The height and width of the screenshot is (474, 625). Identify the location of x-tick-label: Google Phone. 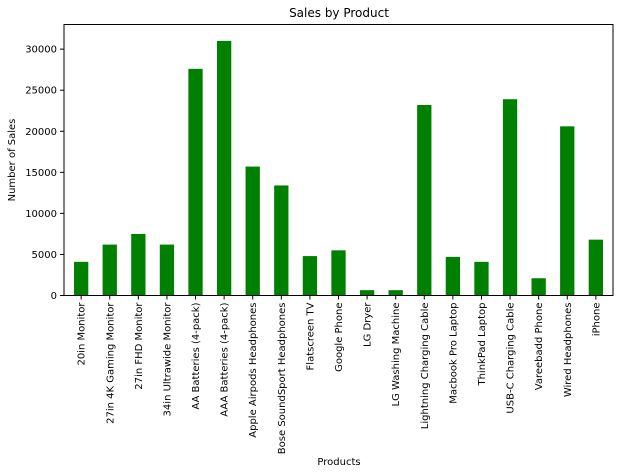
(339, 337).